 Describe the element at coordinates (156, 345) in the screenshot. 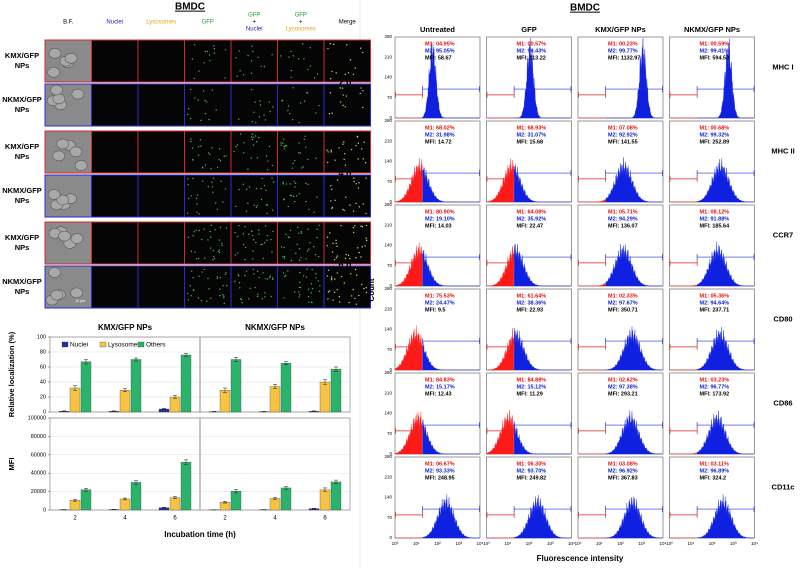

I see `legend-label: Others` at that location.